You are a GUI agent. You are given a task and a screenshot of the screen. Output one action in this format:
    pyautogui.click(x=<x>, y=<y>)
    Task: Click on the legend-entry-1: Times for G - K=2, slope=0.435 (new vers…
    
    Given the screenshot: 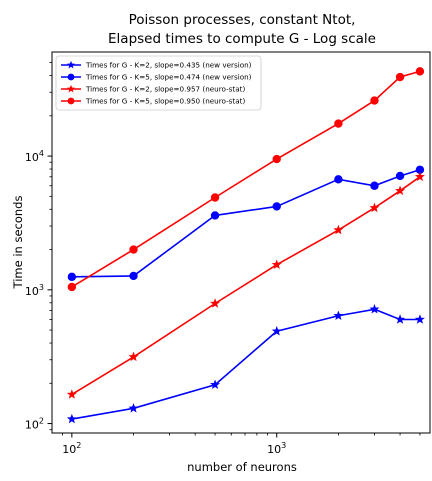 What is the action you would take?
    pyautogui.click(x=168, y=65)
    